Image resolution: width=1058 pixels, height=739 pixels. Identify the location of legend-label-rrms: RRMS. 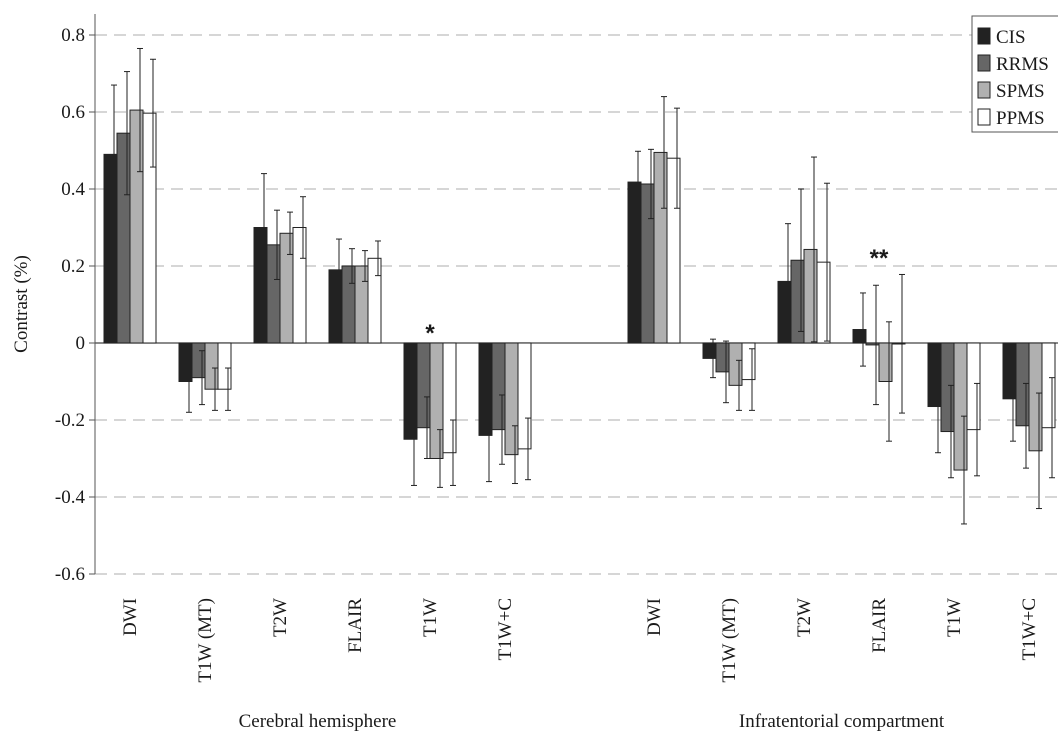
(1022, 64).